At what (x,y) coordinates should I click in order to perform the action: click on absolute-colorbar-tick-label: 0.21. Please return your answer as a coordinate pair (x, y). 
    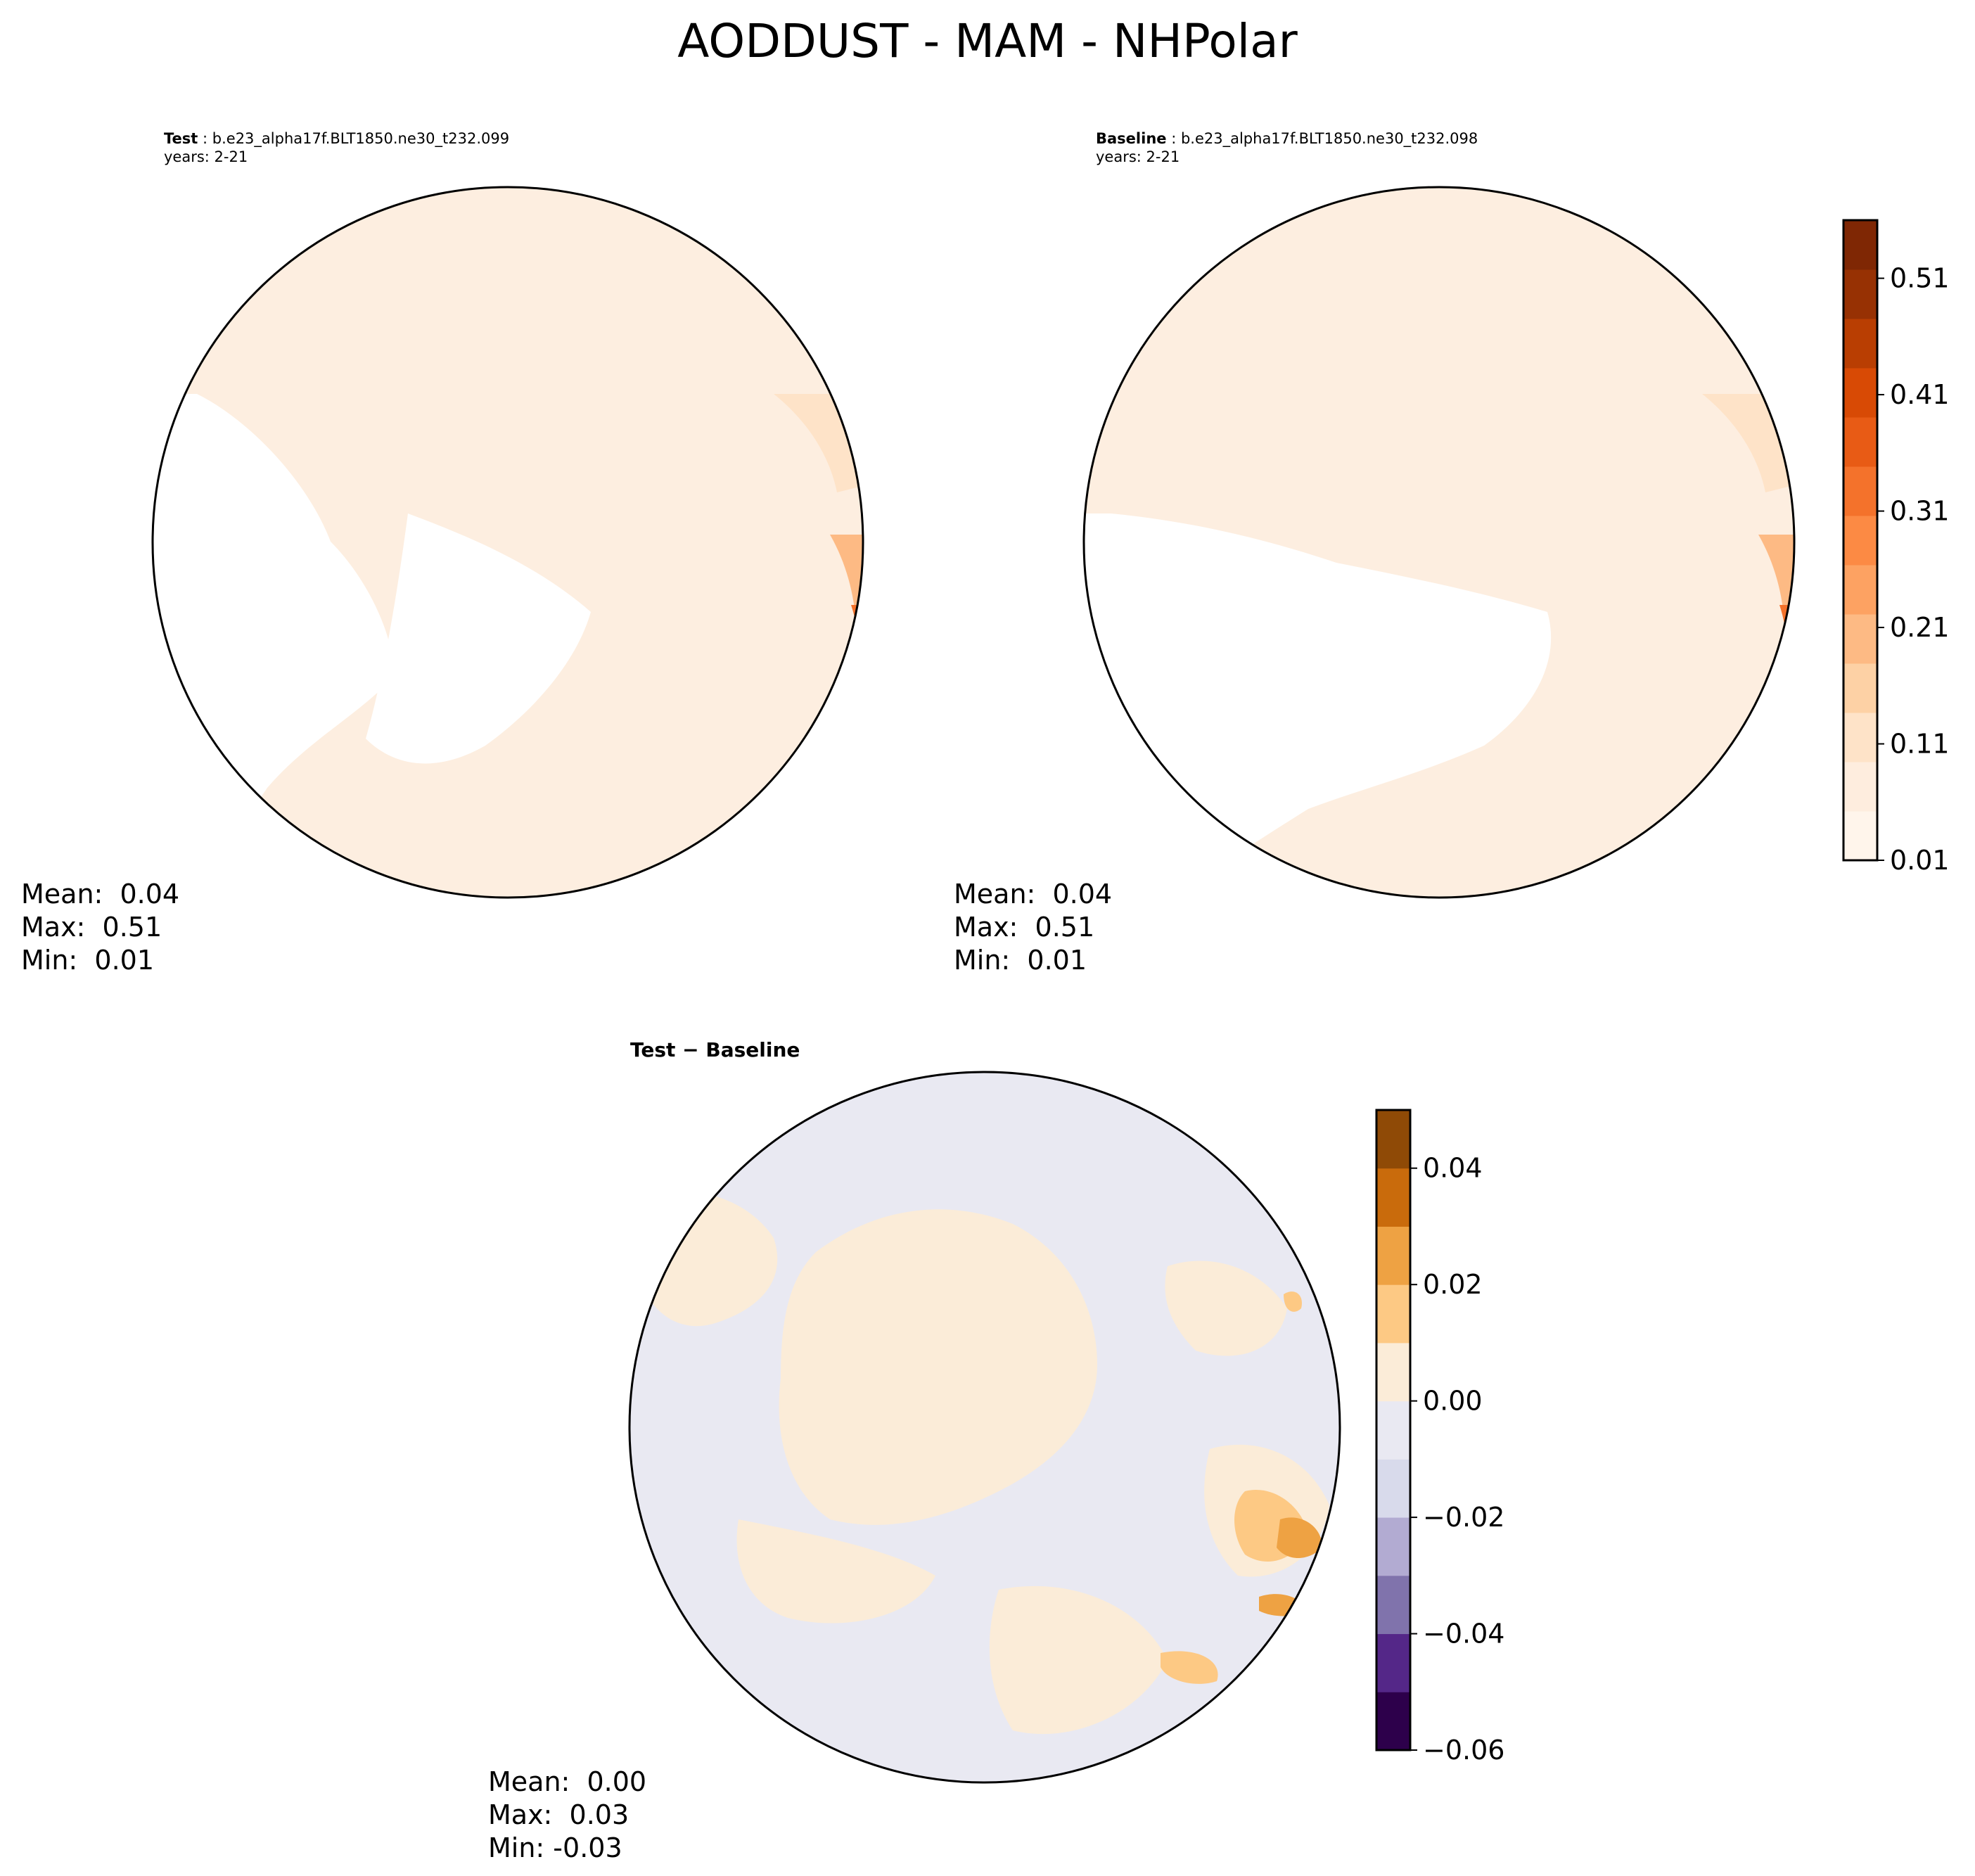
    Looking at the image, I should click on (1920, 627).